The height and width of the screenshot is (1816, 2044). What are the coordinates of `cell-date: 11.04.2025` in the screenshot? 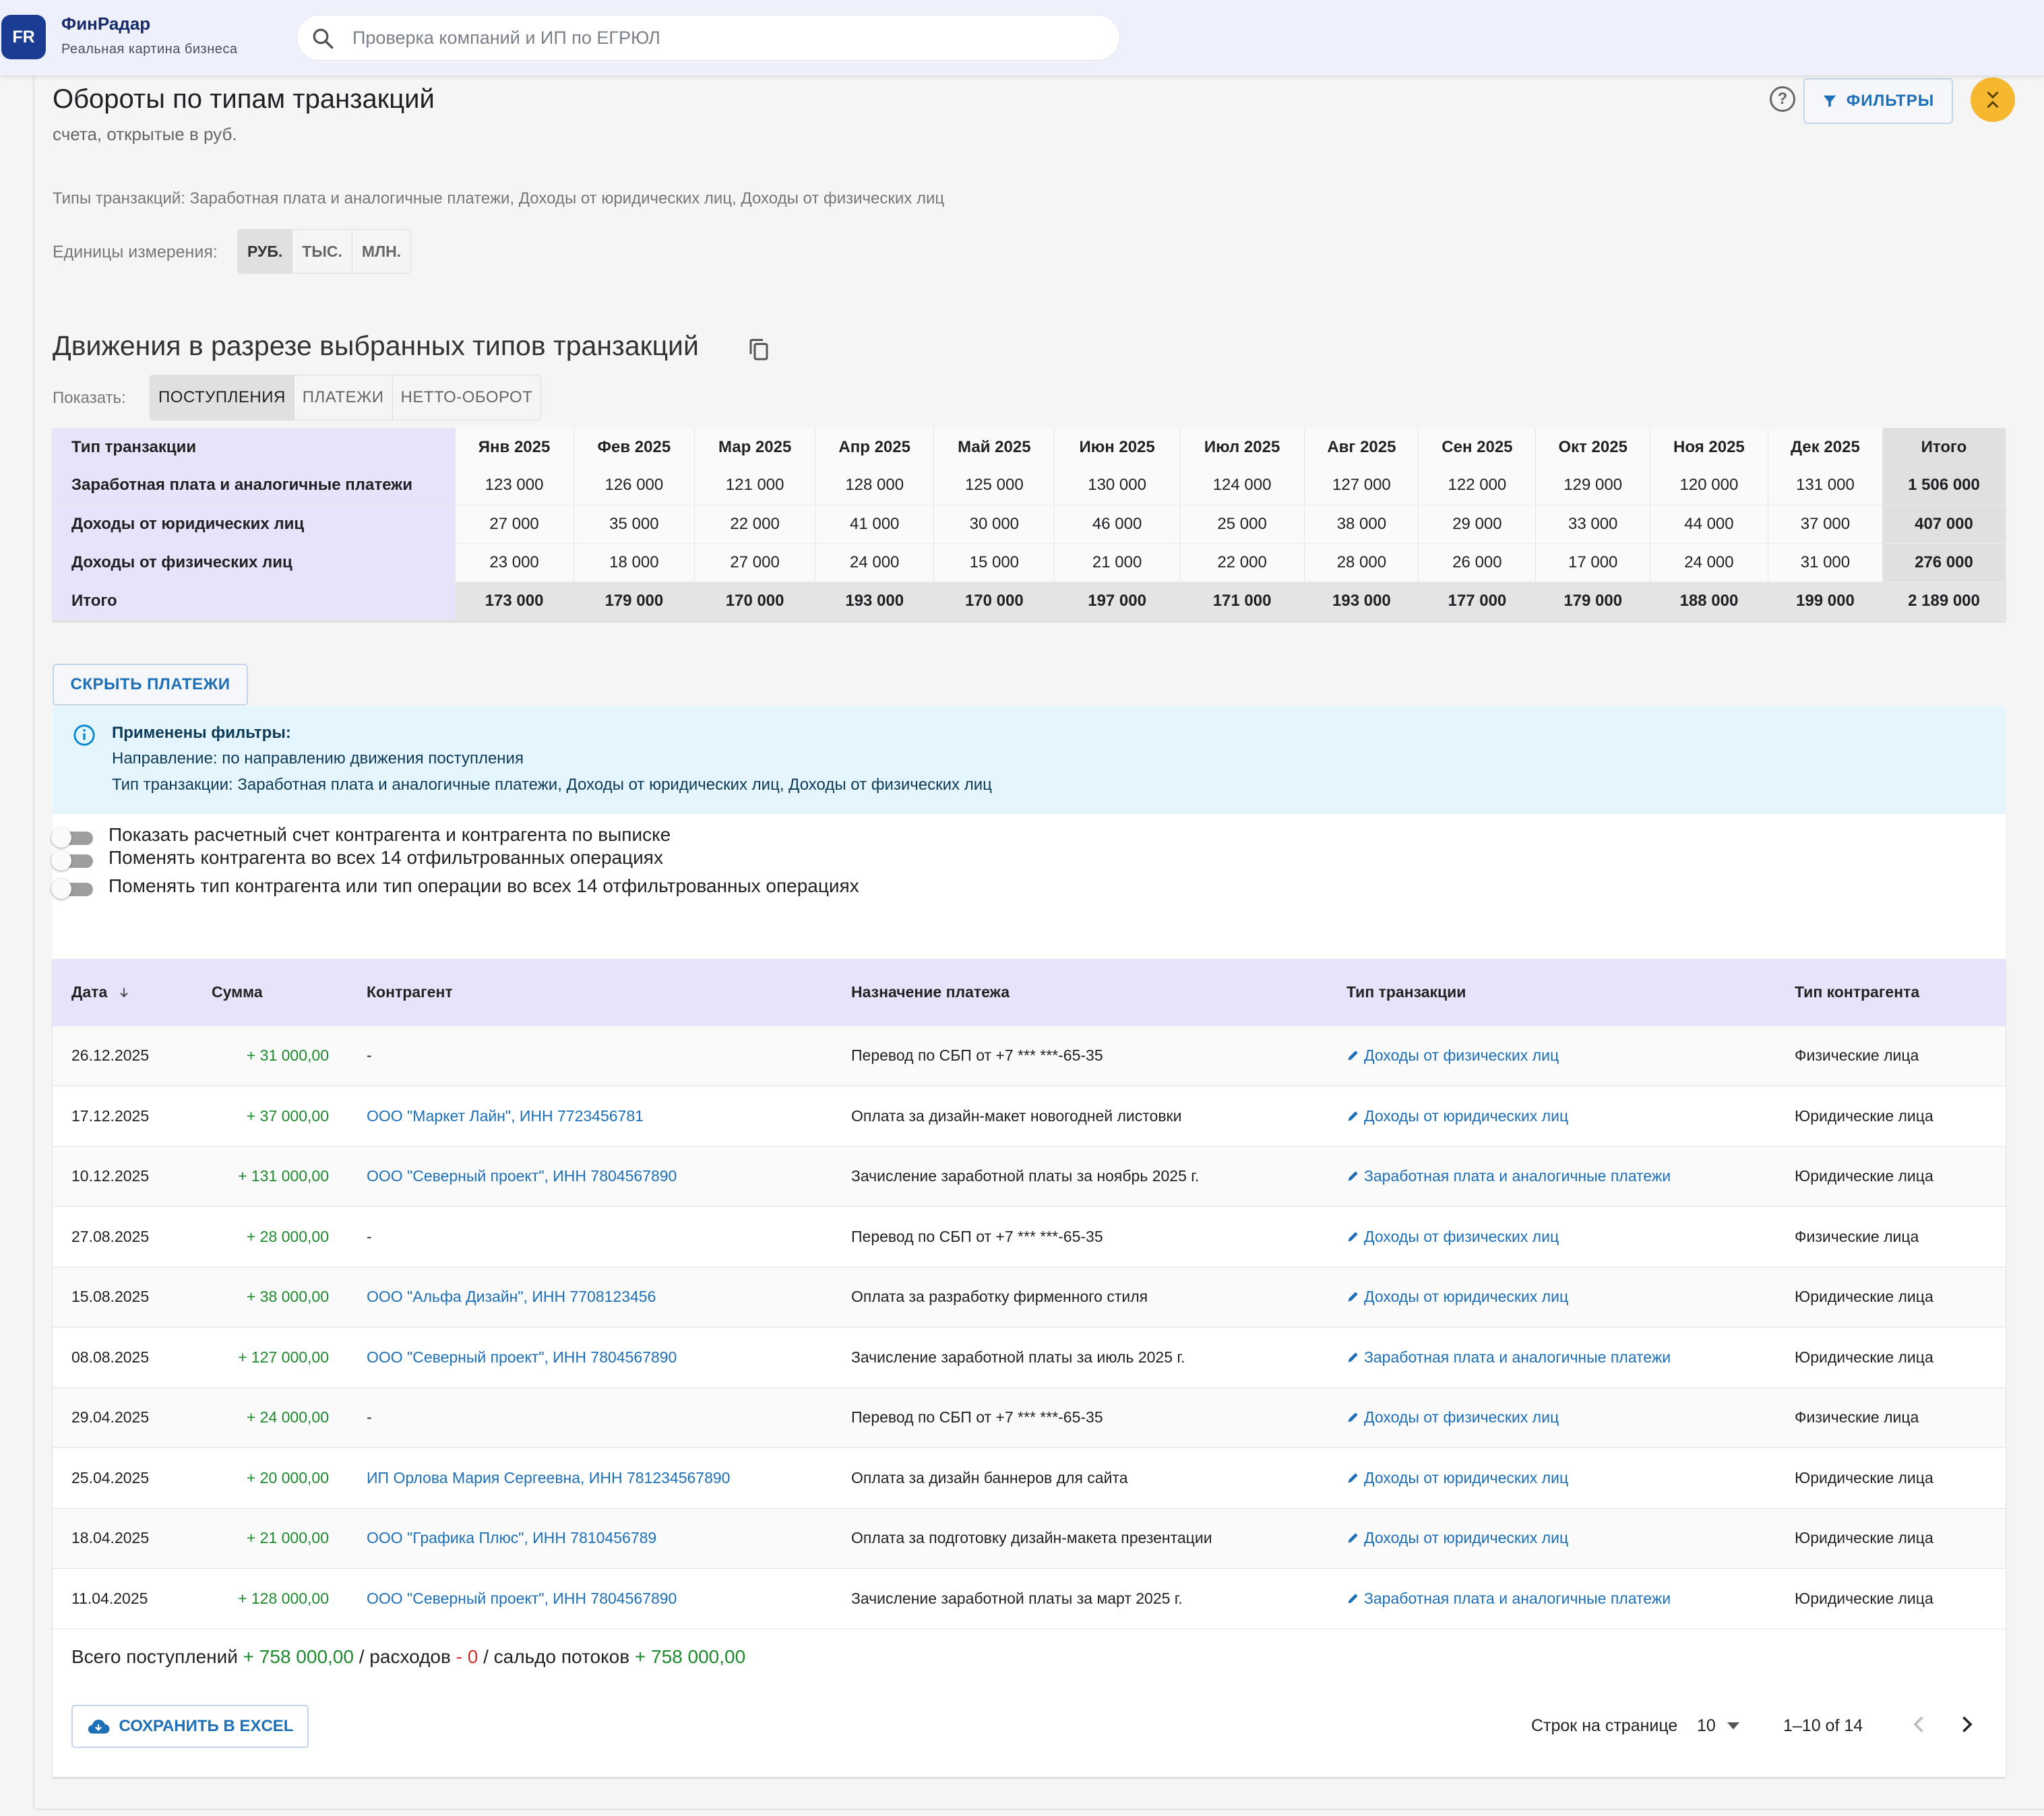 It's located at (109, 1598).